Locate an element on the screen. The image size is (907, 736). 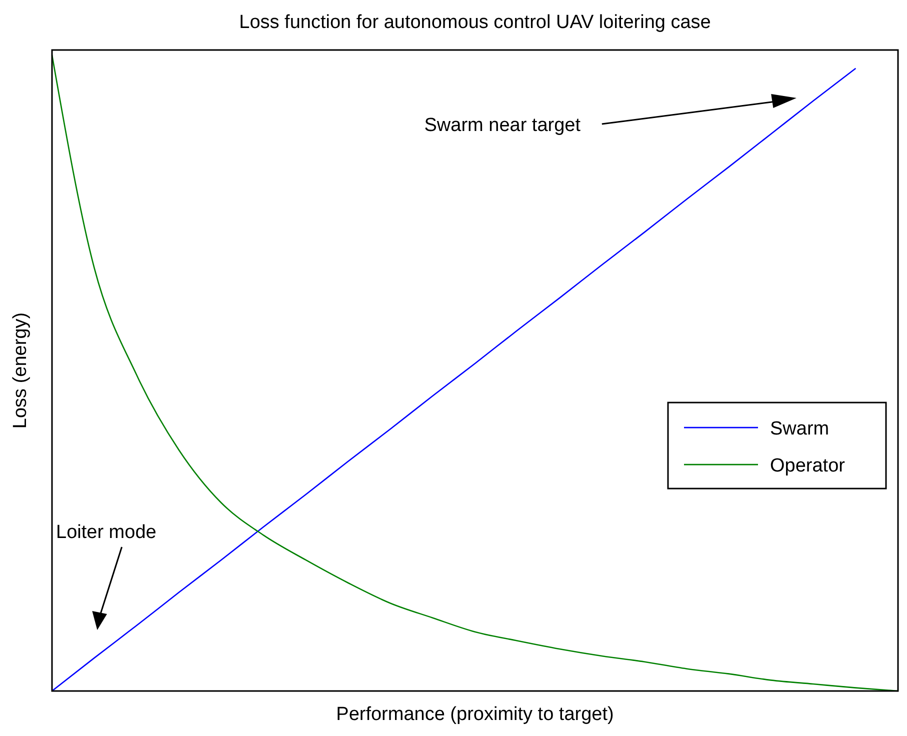
x-axis-title: Performance (proximity to target) is located at coordinates (475, 714).